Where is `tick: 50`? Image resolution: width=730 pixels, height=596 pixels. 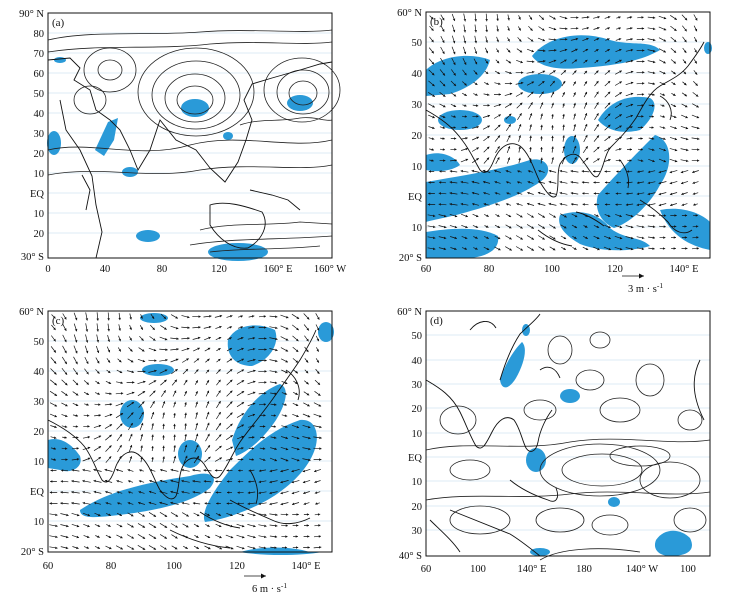 tick: 50 is located at coordinates (39, 342).